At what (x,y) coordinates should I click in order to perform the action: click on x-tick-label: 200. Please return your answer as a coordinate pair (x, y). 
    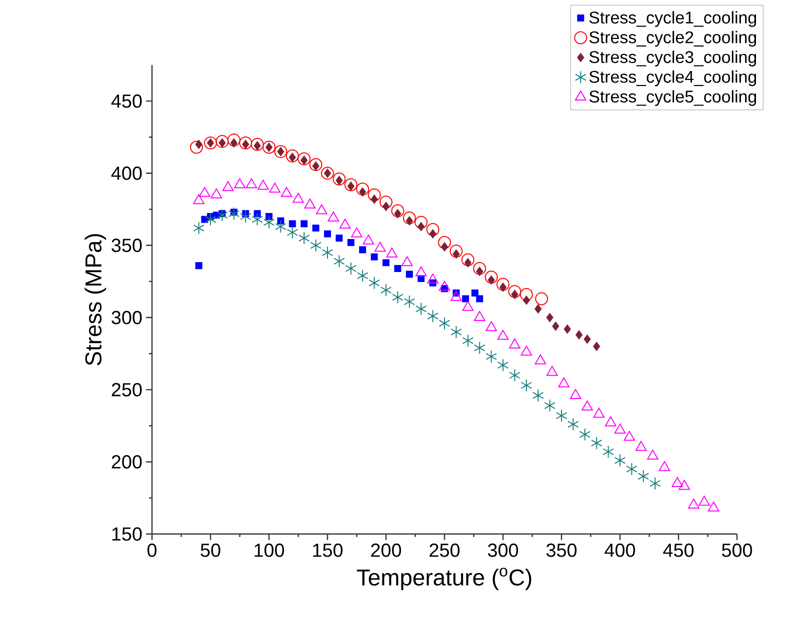
    Looking at the image, I should click on (386, 550).